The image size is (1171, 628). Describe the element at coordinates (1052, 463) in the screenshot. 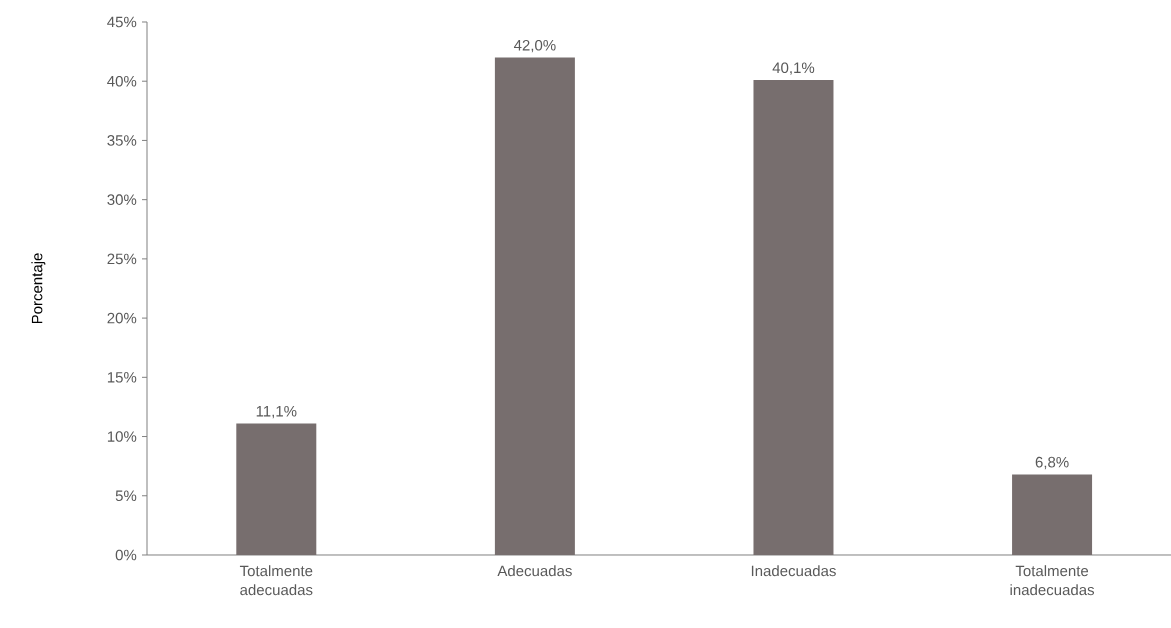

I see `data-label: 6,8%` at that location.